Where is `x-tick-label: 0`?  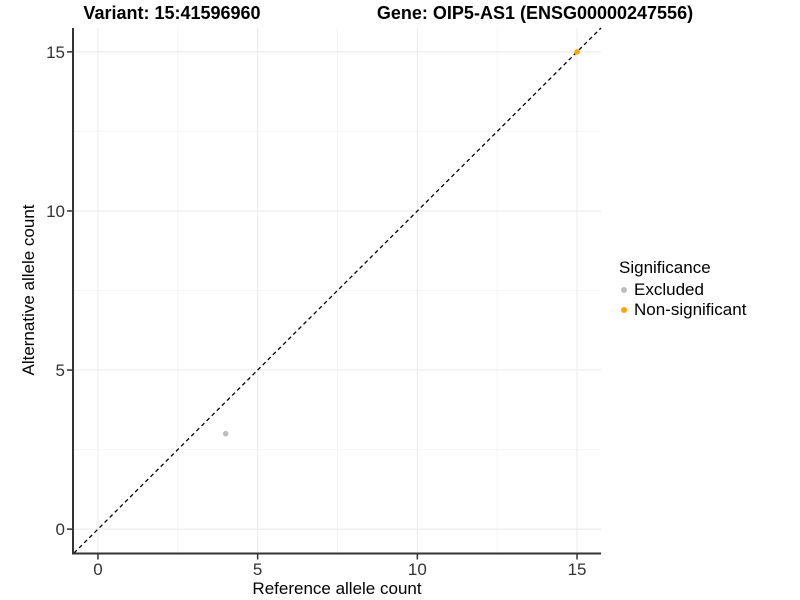
x-tick-label: 0 is located at coordinates (97, 569).